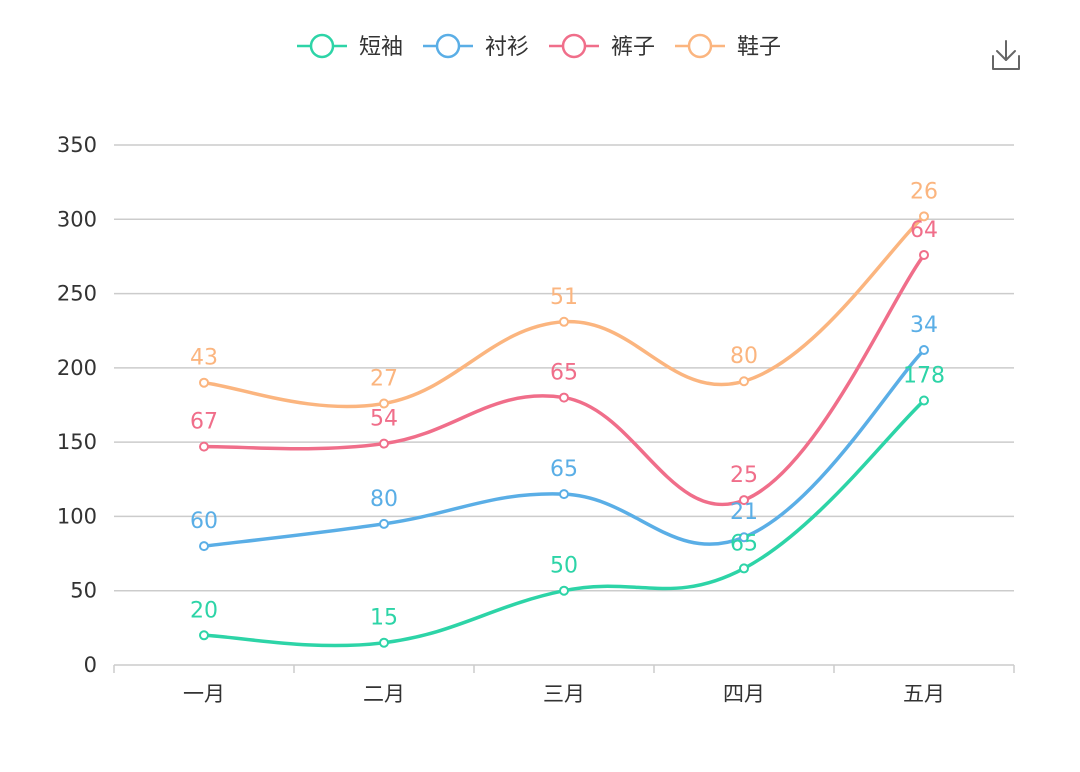  Describe the element at coordinates (204, 521) in the screenshot. I see `data-label: 60` at that location.